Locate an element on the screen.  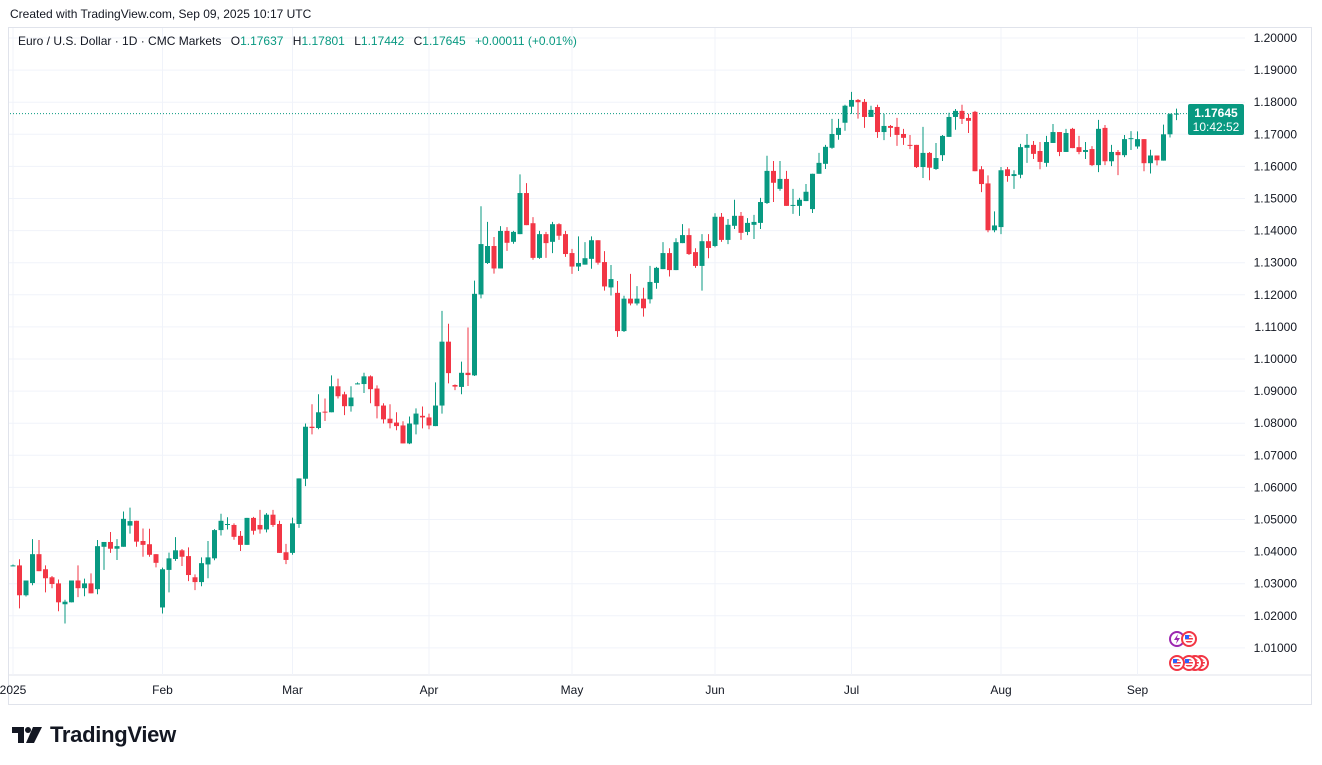
symbol-title: Euro / U.S. Dollar · 1D · CMC Markets is located at coordinates (120, 41).